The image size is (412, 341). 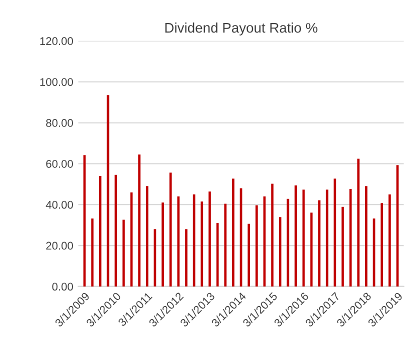 I want to click on y-tick-label: 80.00, so click(x=59, y=123).